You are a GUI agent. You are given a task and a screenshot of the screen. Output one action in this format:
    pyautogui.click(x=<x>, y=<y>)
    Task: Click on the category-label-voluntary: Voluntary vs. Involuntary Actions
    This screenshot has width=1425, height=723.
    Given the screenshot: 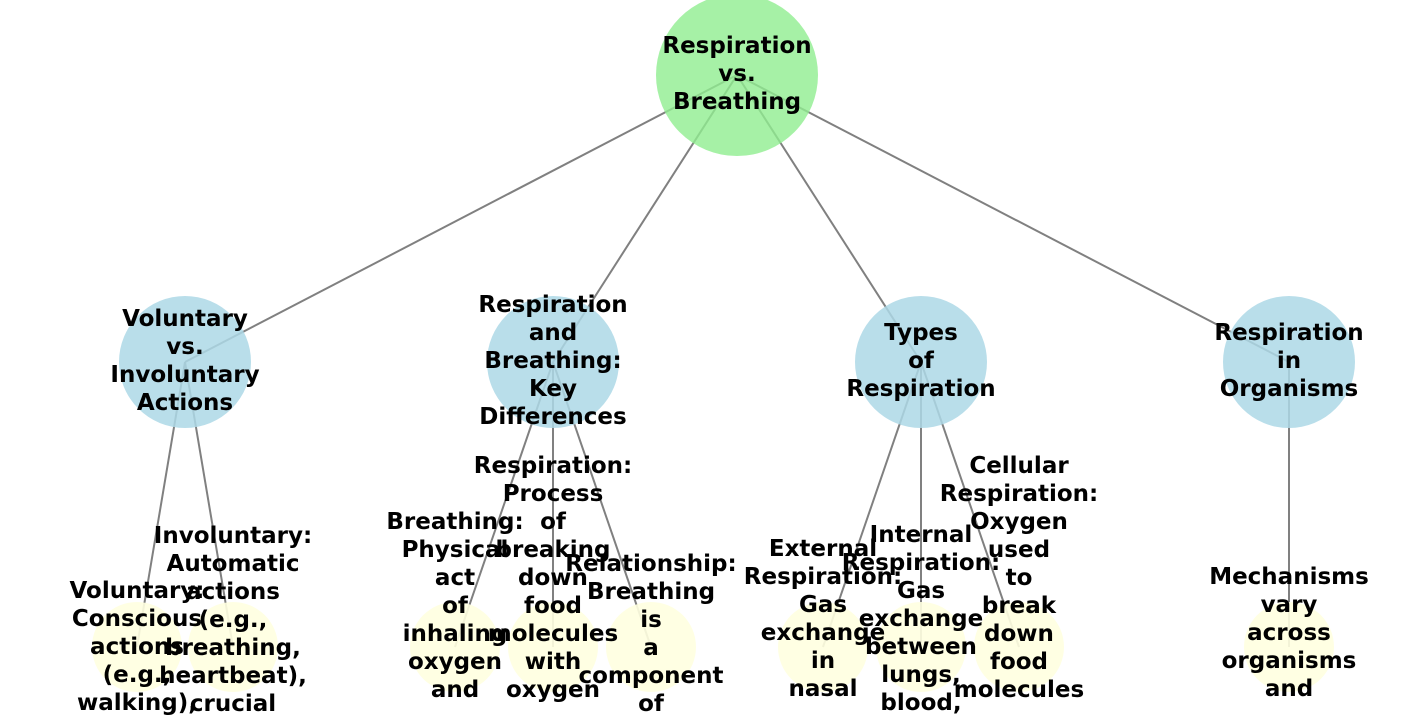 What is the action you would take?
    pyautogui.click(x=184, y=361)
    